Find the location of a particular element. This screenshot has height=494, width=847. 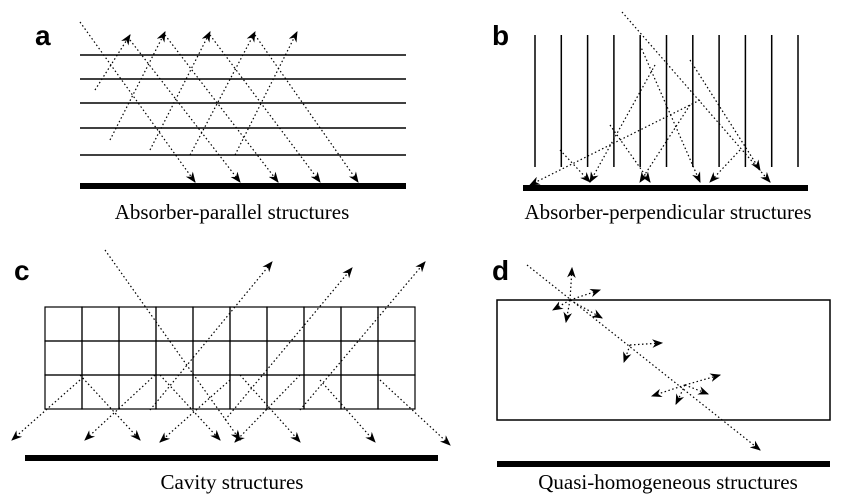

panel-caption: Absorber-perpendicular structures is located at coordinates (667, 212).